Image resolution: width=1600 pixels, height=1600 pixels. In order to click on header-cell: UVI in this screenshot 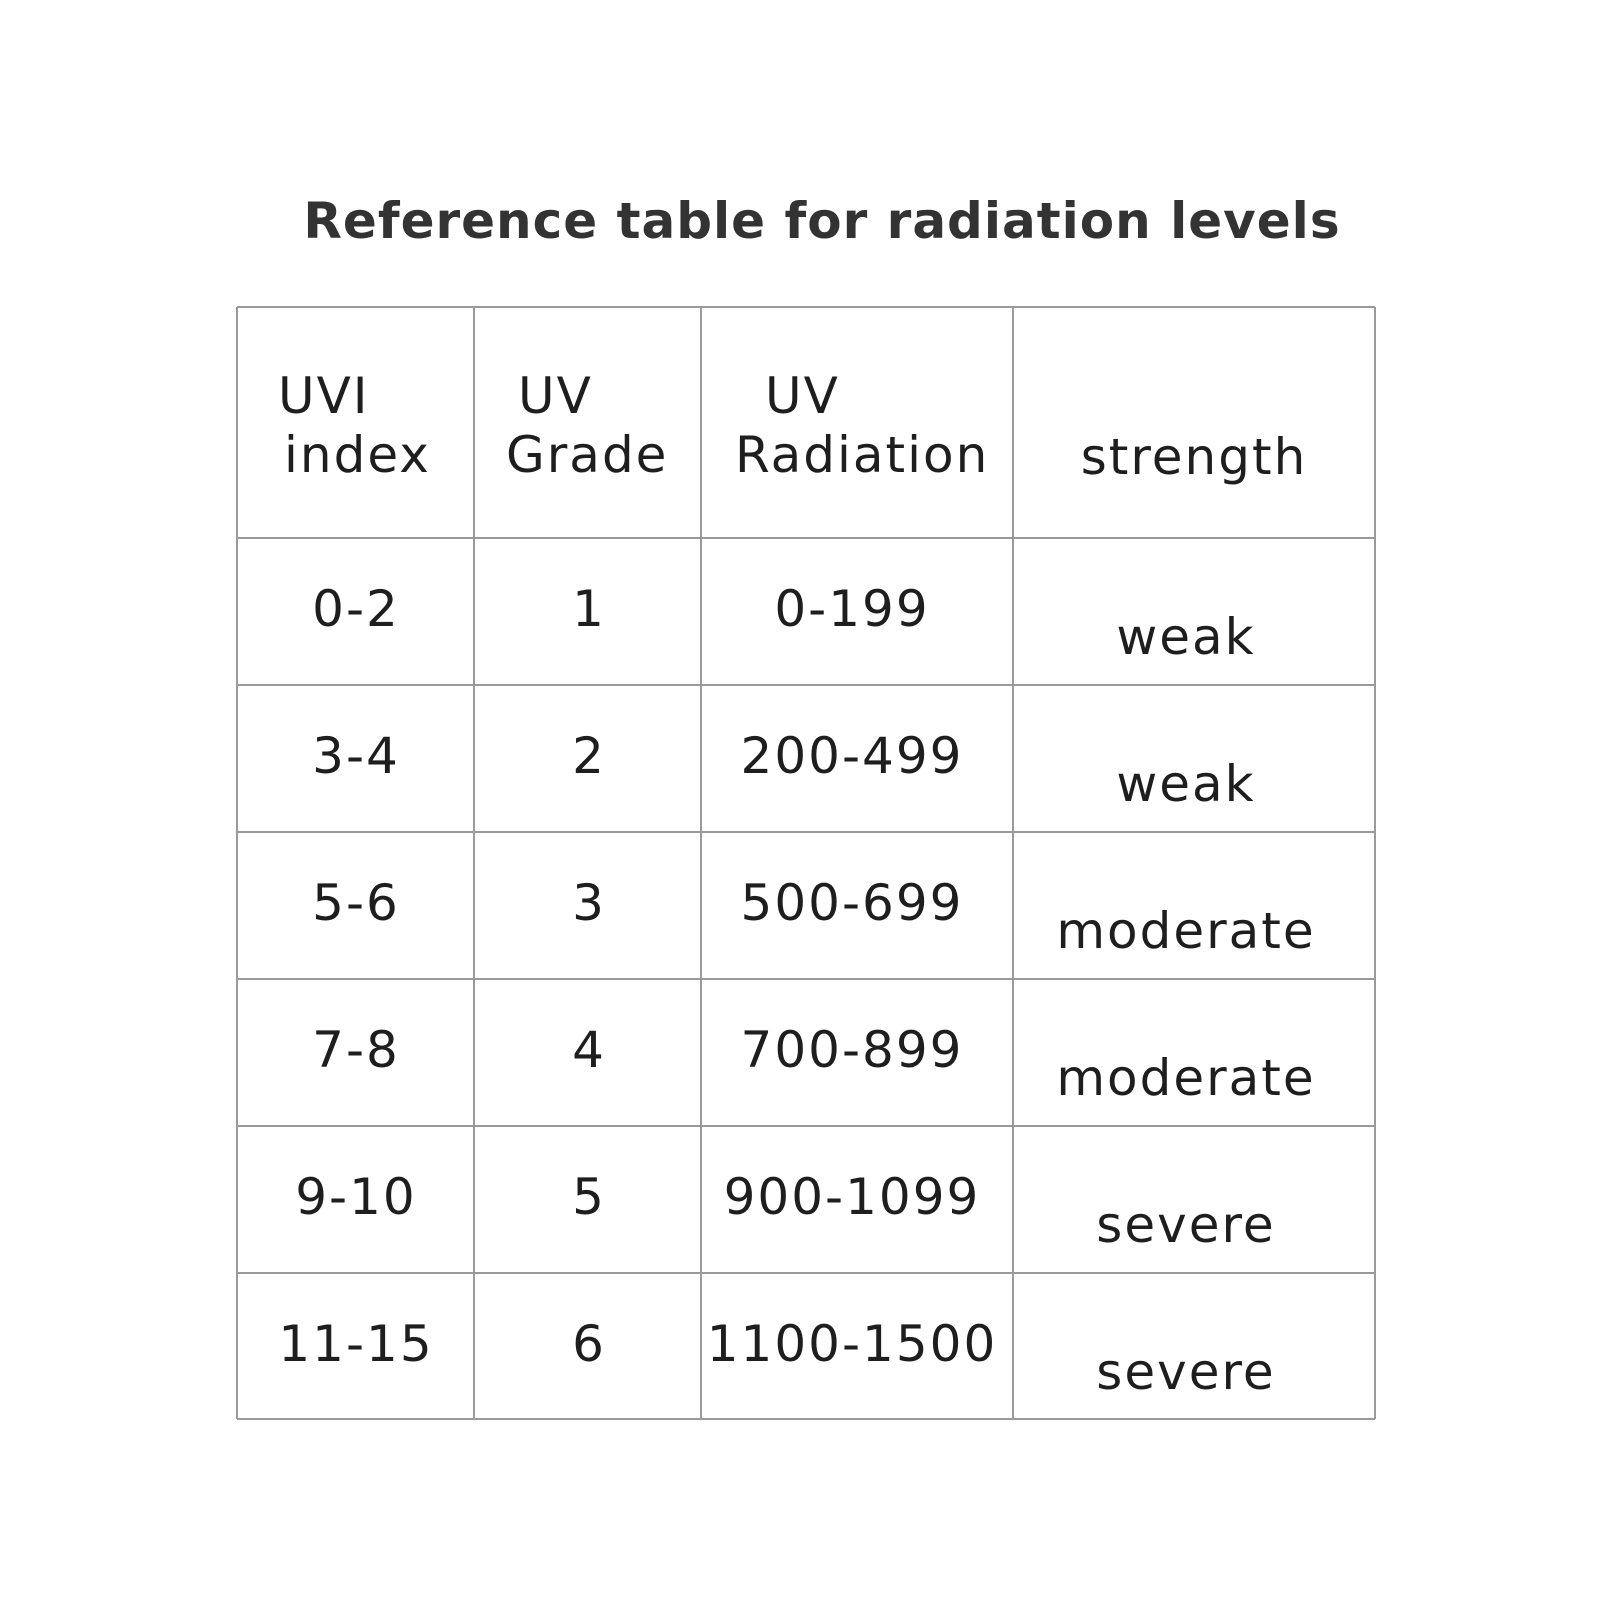, I will do `click(324, 396)`.